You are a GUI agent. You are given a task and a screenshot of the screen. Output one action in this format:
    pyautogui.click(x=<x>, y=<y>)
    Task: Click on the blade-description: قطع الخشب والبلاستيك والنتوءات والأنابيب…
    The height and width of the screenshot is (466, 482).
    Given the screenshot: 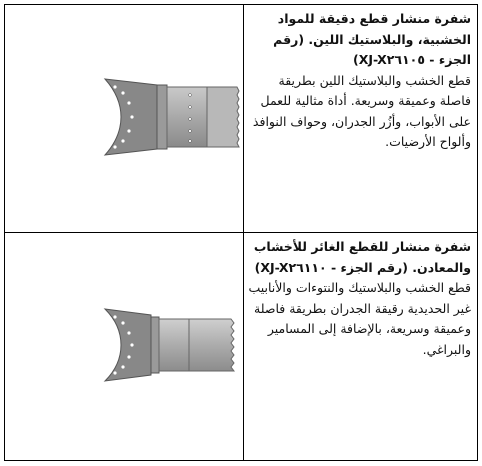 What is the action you would take?
    pyautogui.click(x=359, y=318)
    